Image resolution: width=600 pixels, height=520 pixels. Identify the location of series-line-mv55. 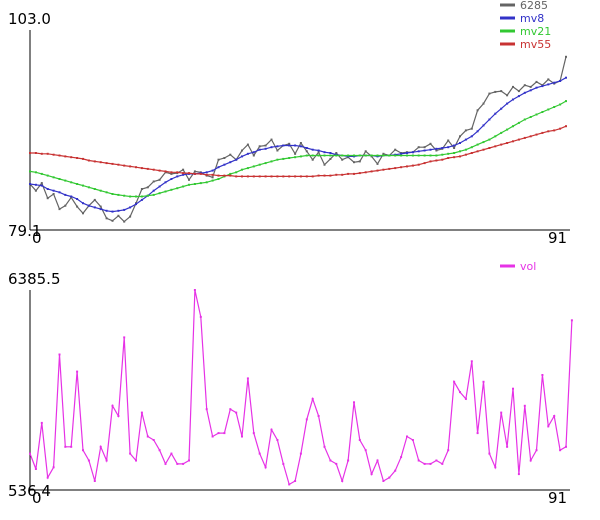
(298, 151).